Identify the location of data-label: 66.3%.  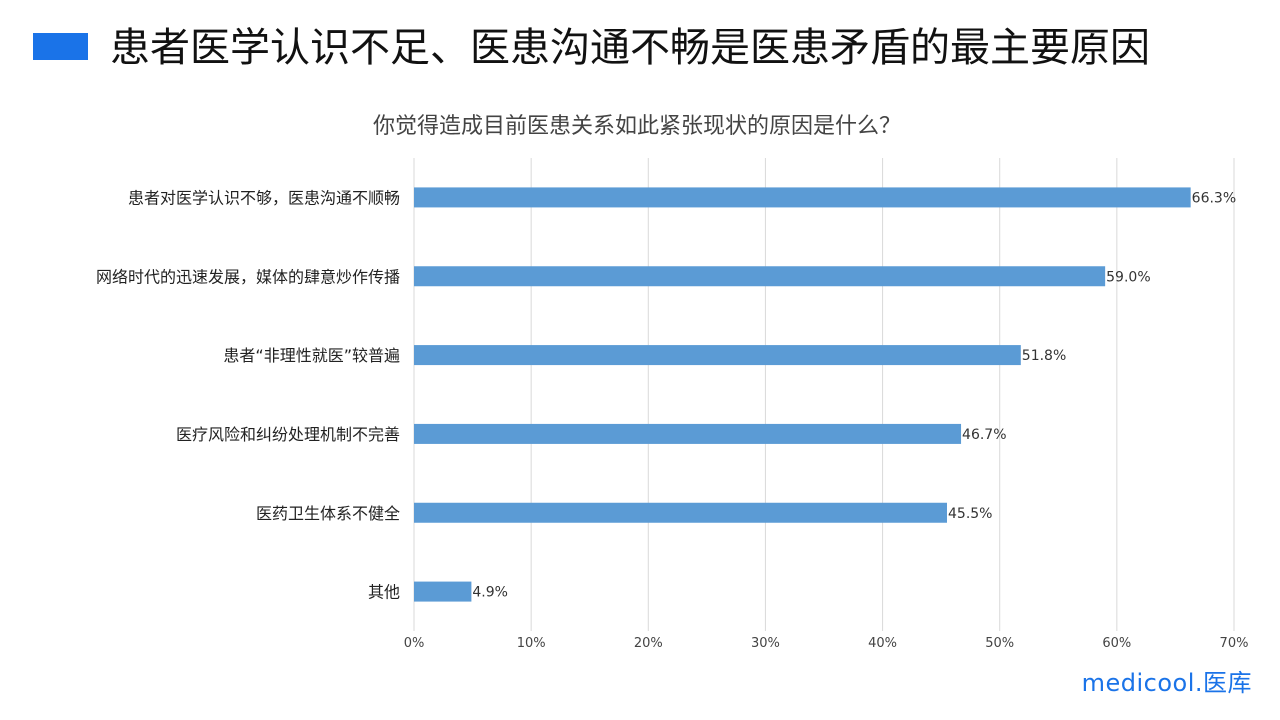
(1214, 198).